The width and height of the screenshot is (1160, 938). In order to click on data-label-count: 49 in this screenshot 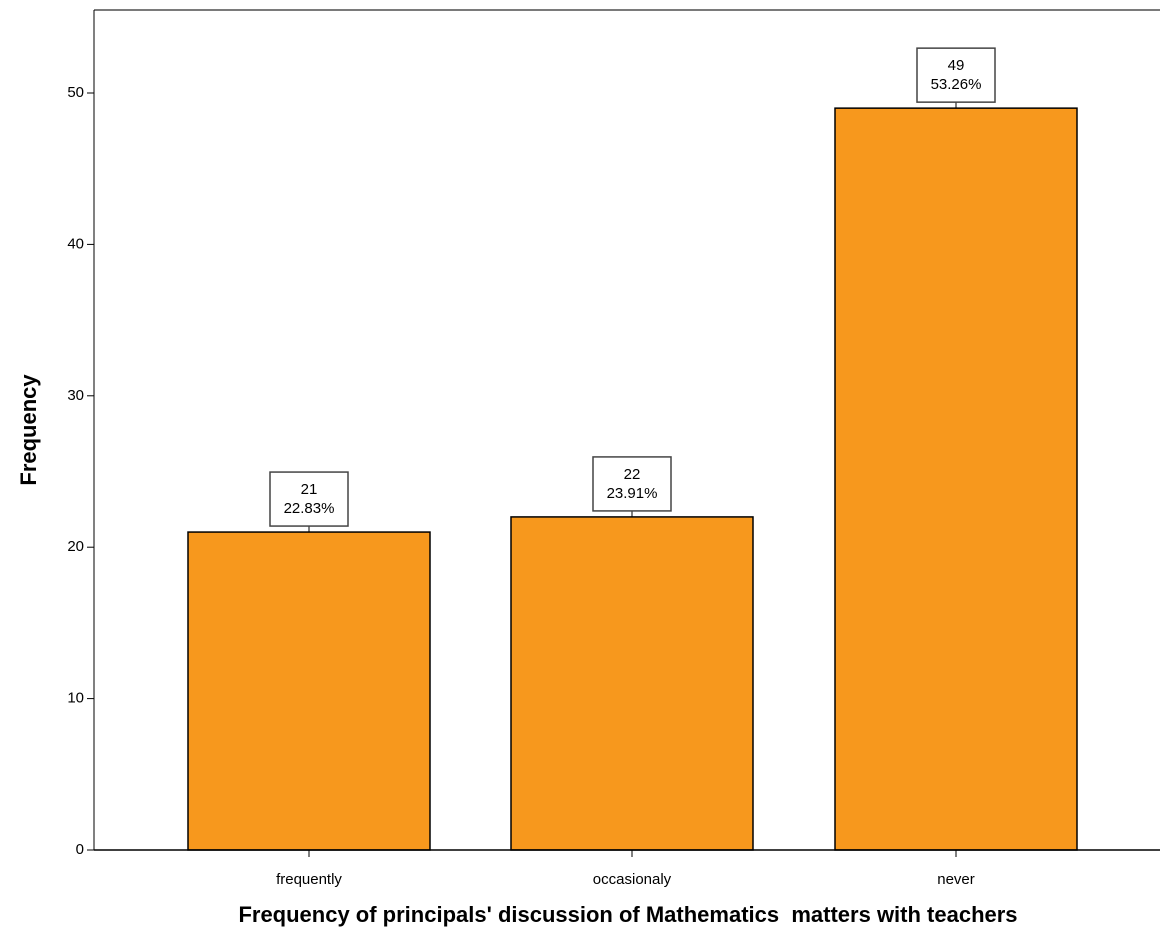, I will do `click(956, 65)`.